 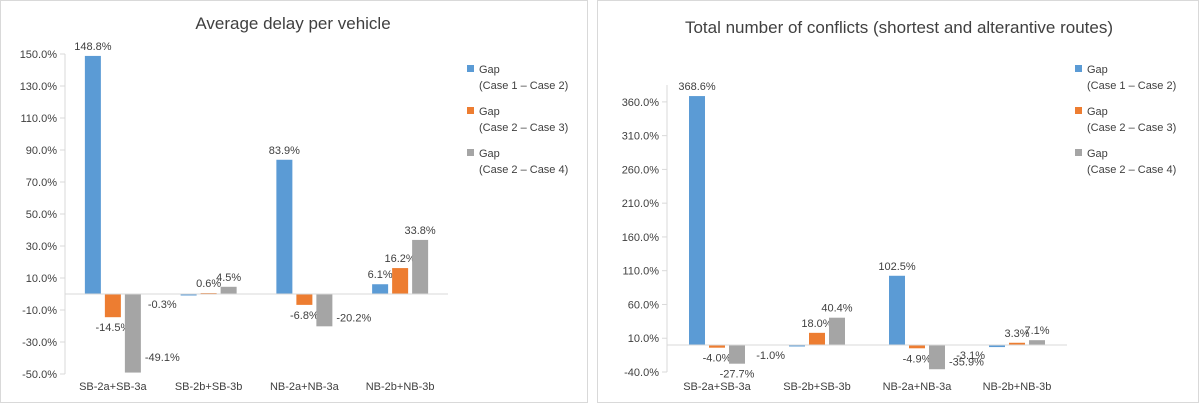 I want to click on data-label: 368.6%, so click(x=697, y=87).